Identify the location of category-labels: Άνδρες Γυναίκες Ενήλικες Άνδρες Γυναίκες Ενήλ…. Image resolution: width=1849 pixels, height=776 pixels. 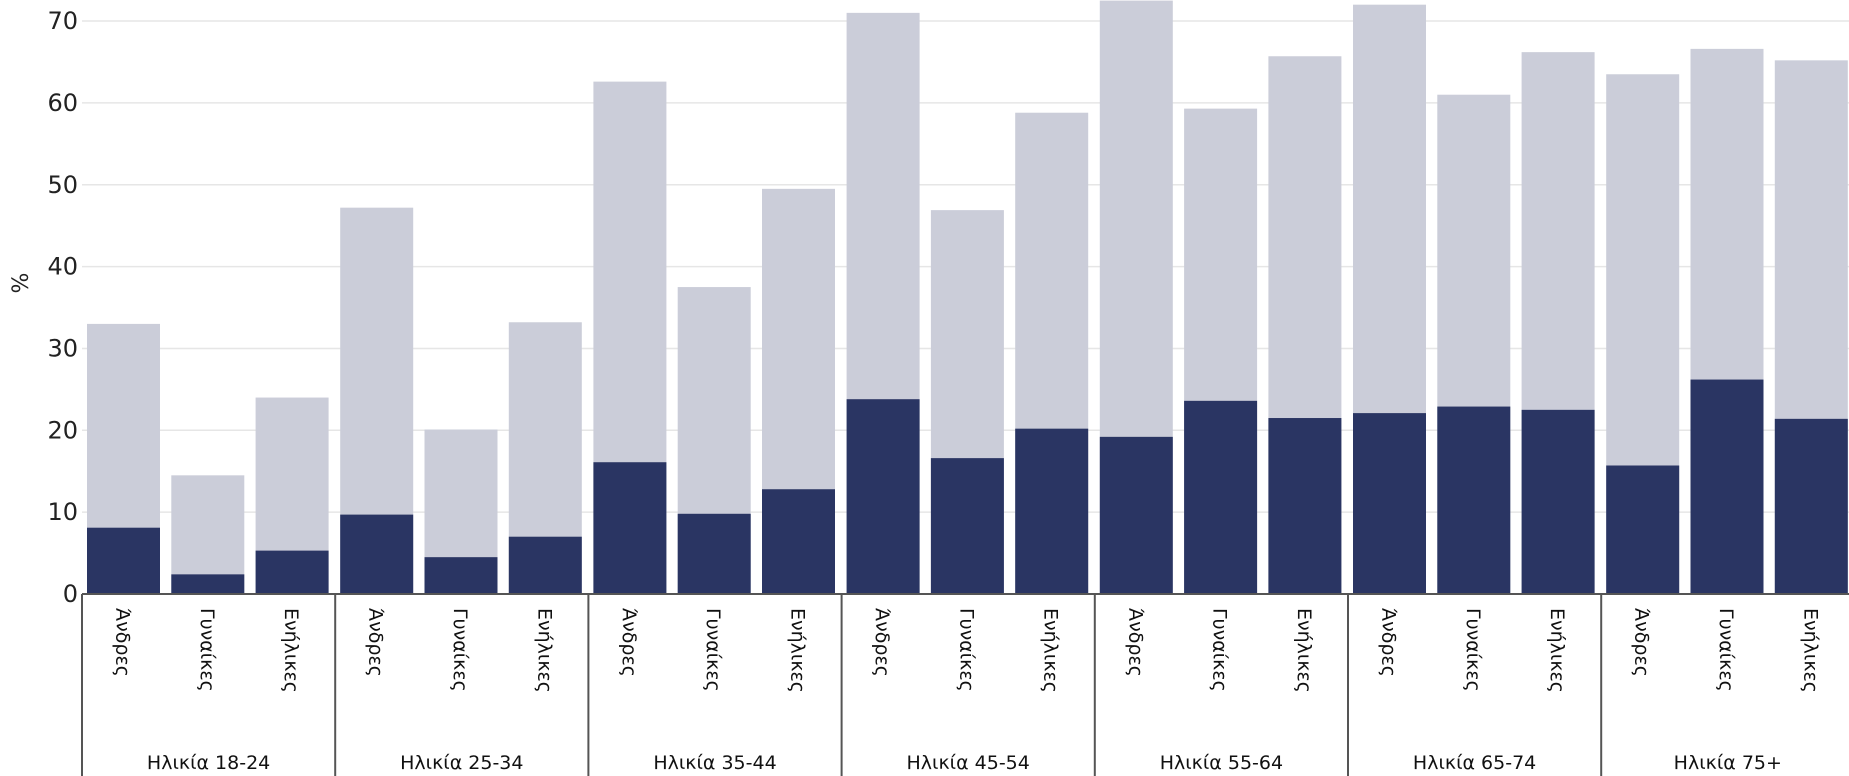
(967, 650).